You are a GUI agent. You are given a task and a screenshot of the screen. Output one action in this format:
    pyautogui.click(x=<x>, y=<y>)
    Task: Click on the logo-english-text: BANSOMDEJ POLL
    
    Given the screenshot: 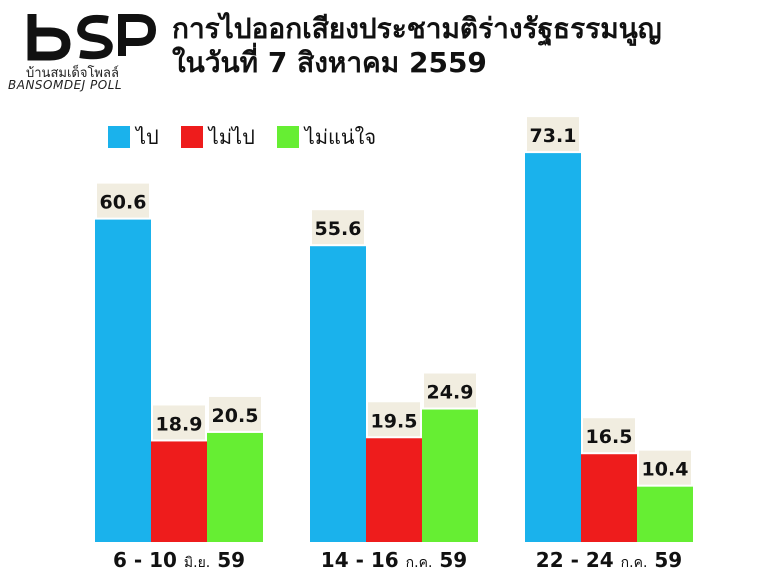 What is the action you would take?
    pyautogui.click(x=65, y=85)
    